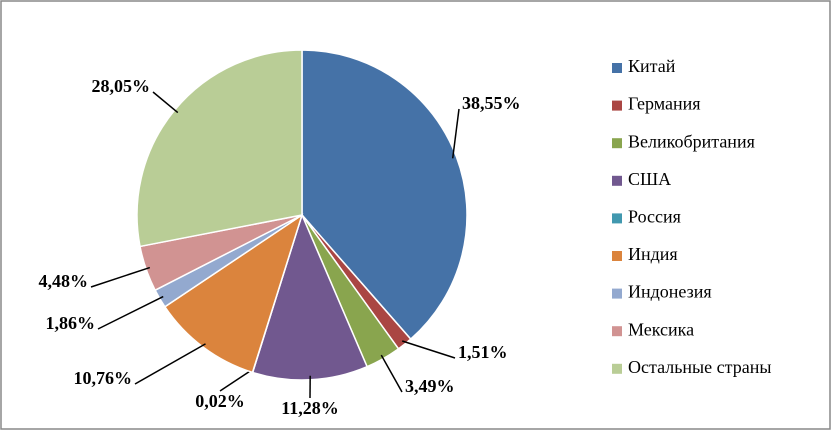  I want to click on data-label: 38,55%, so click(491, 103).